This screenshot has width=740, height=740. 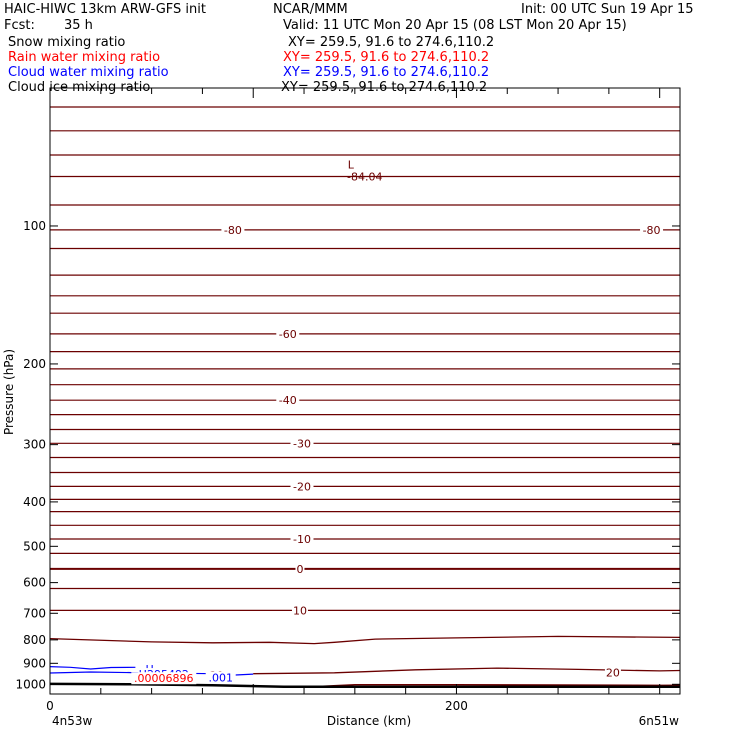 I want to click on isotherm-label-8-bg, so click(x=299, y=610).